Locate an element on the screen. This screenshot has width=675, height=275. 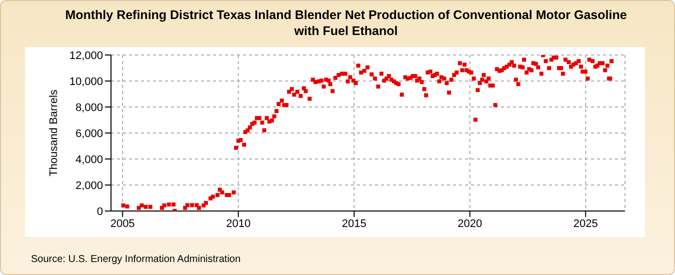
y-tick-label: 10,000 is located at coordinates (86, 82).